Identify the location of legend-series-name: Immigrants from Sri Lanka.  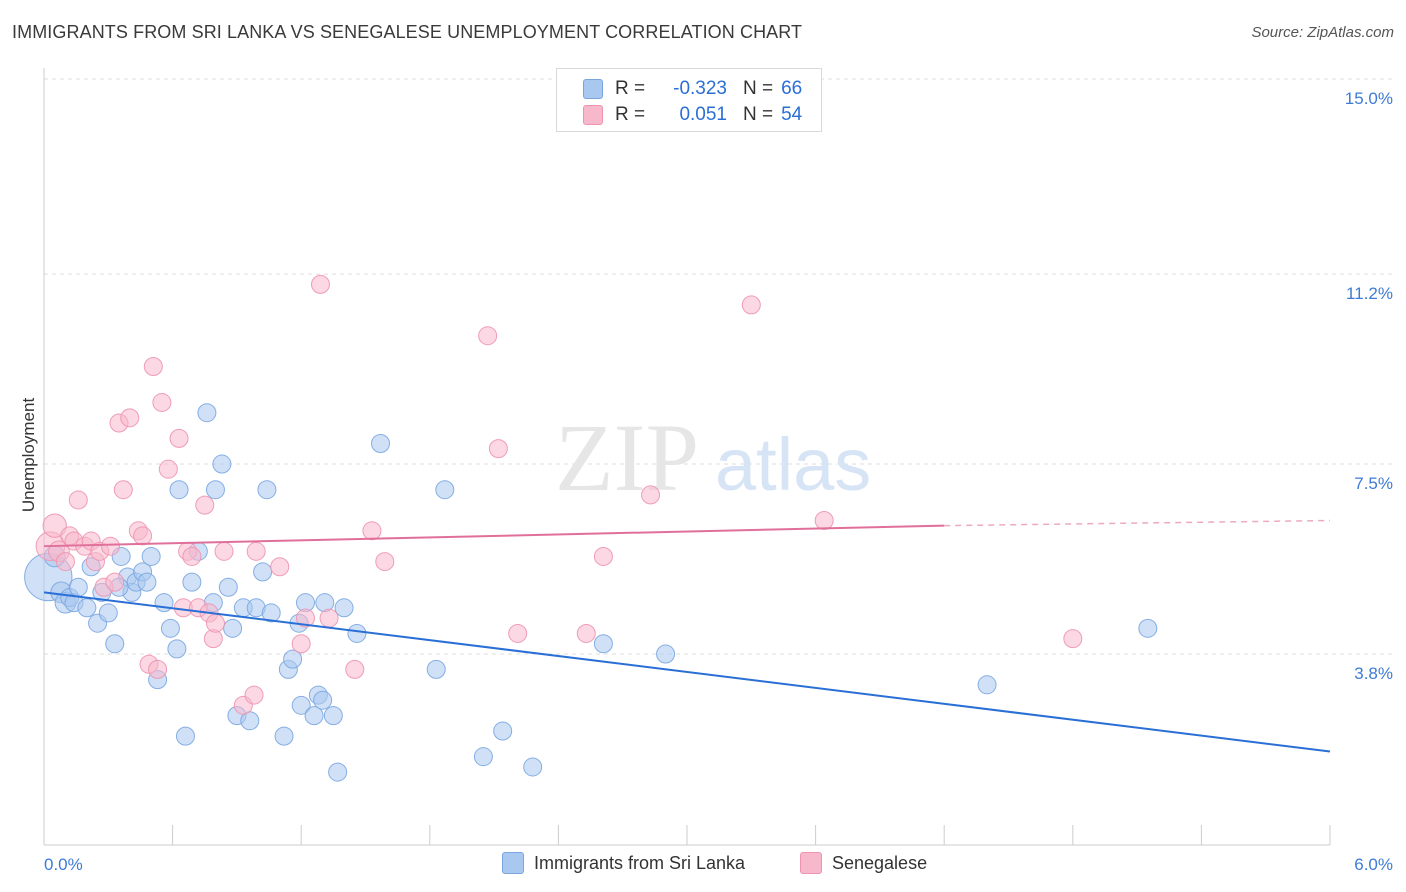
(640, 862).